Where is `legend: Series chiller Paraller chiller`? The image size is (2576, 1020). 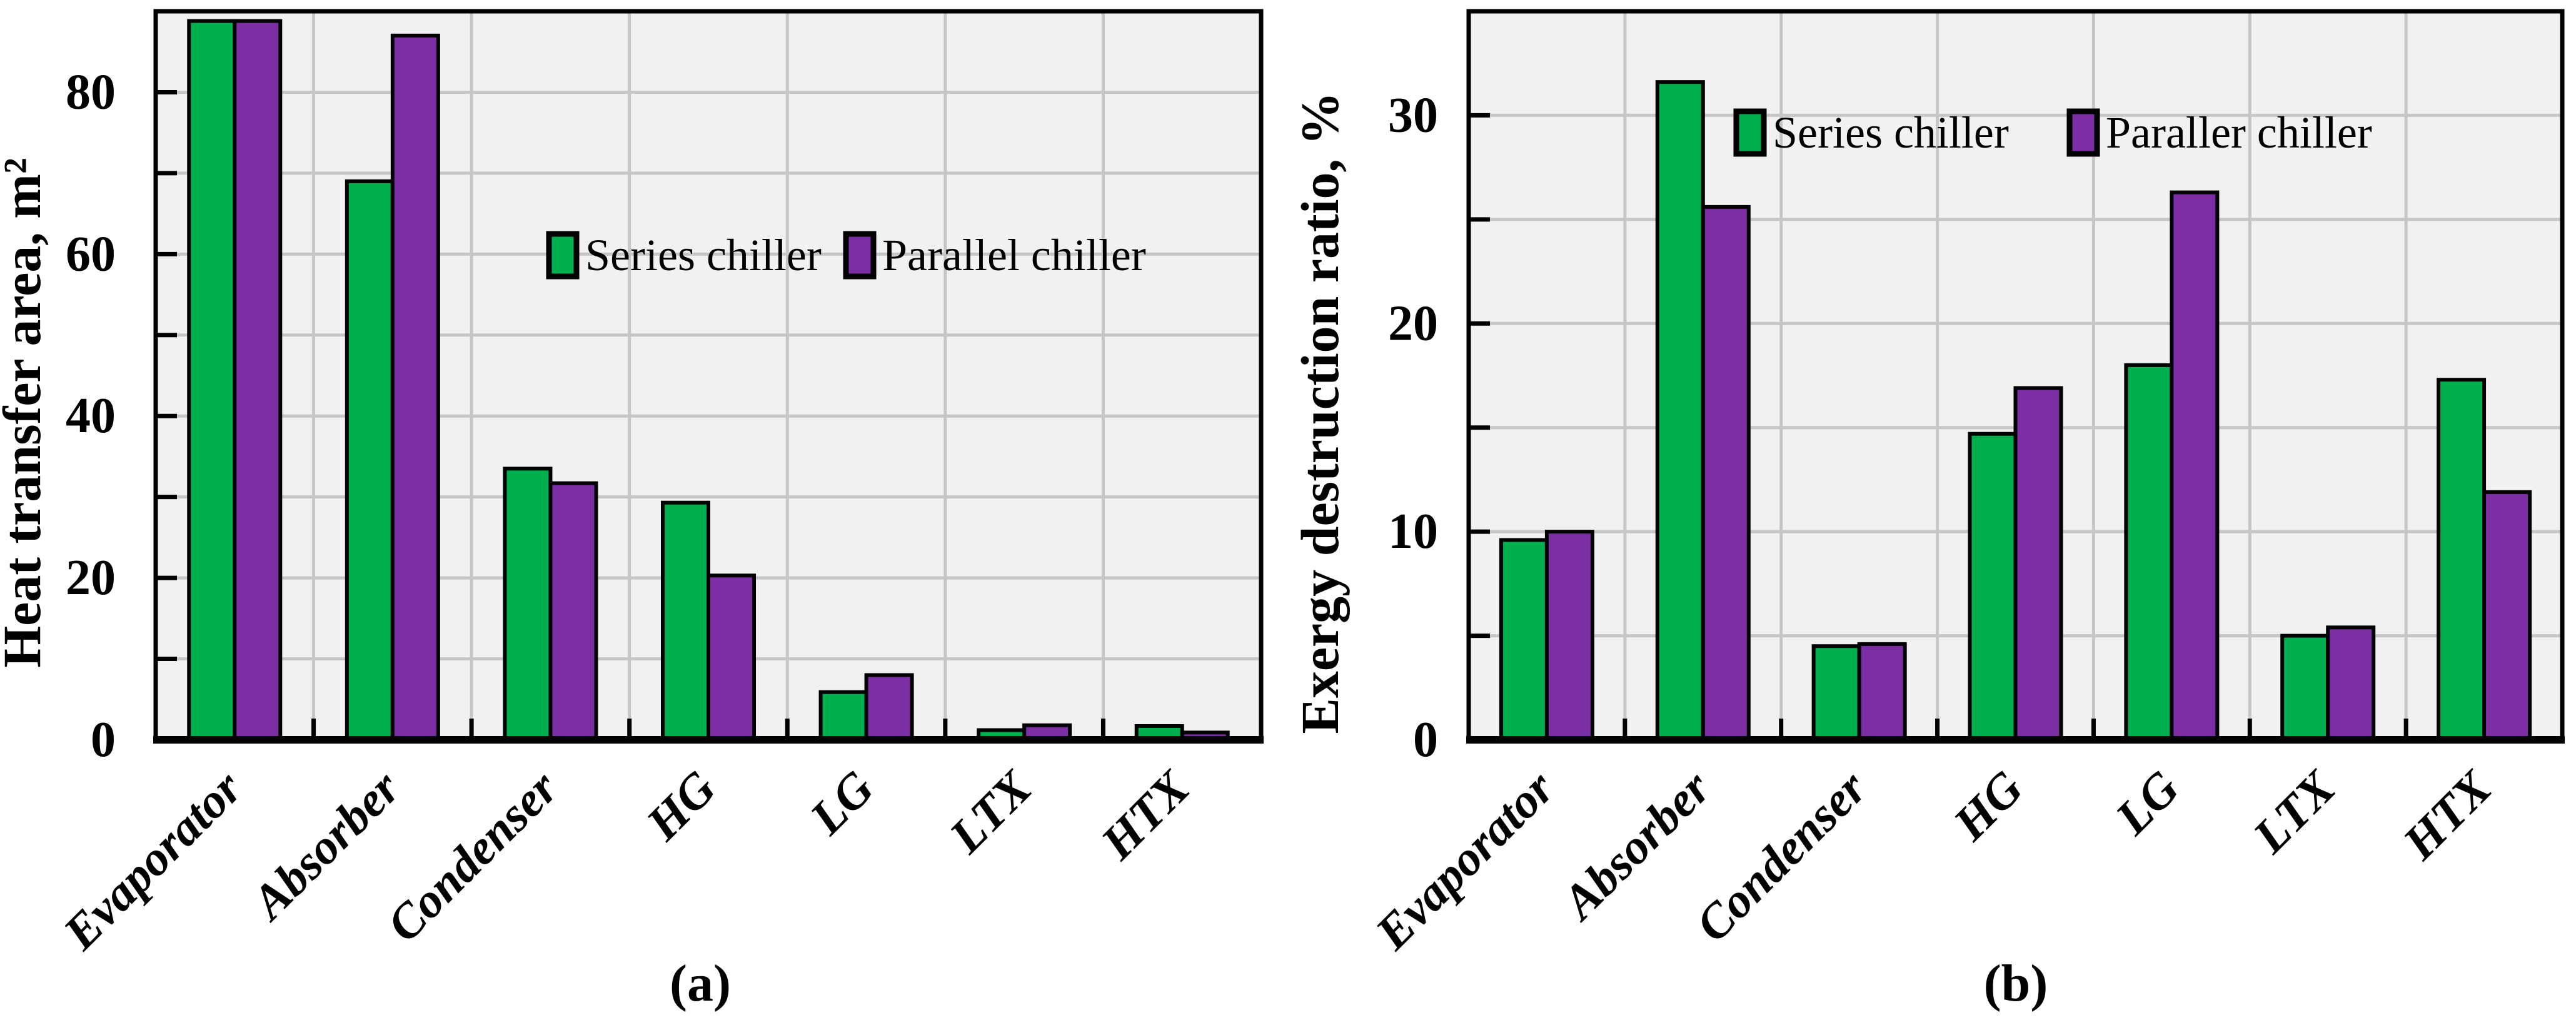
legend: Series chiller Paraller chiller is located at coordinates (2052, 133).